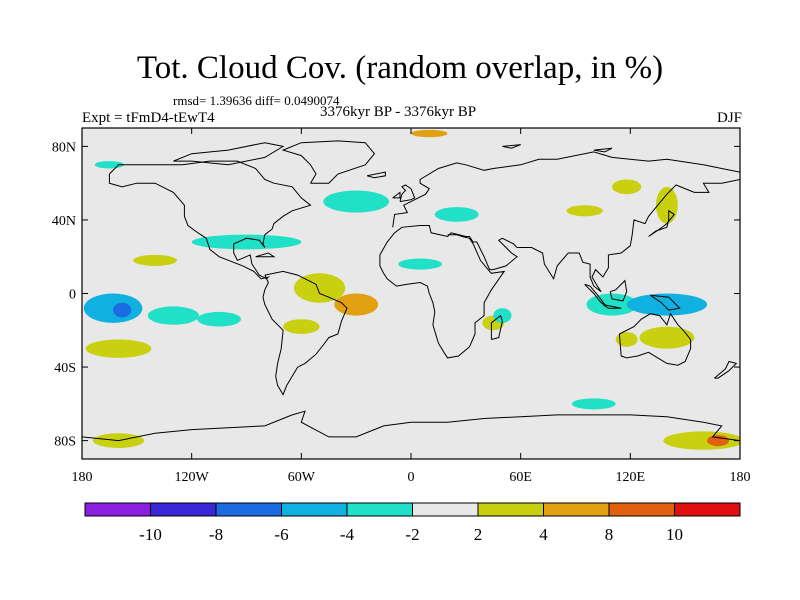  I want to click on stats-label: rmsd= 1.39636 diff= 0.0490074, so click(256, 100).